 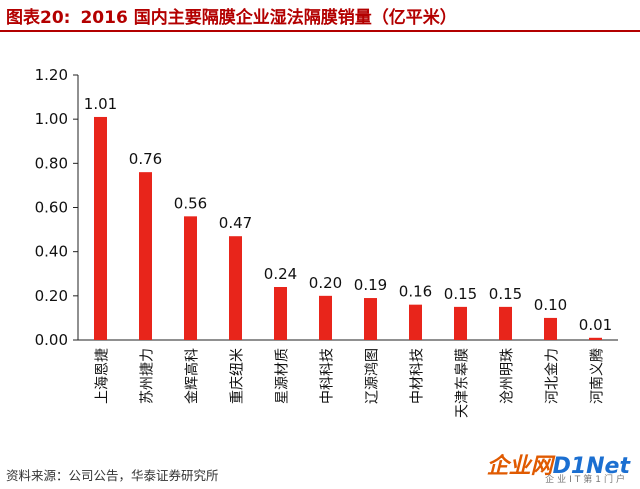 I want to click on chart-title: 图表20: 2016 国内主要隔膜企业湿法隔膜销量（亿平米）, so click(x=231, y=15).